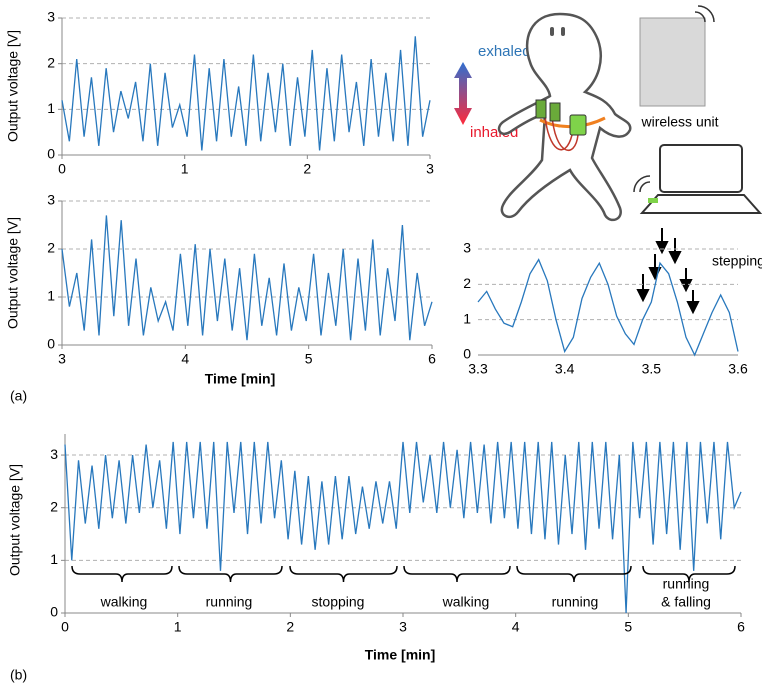  I want to click on x-tick-label: 3.3, so click(478, 369).